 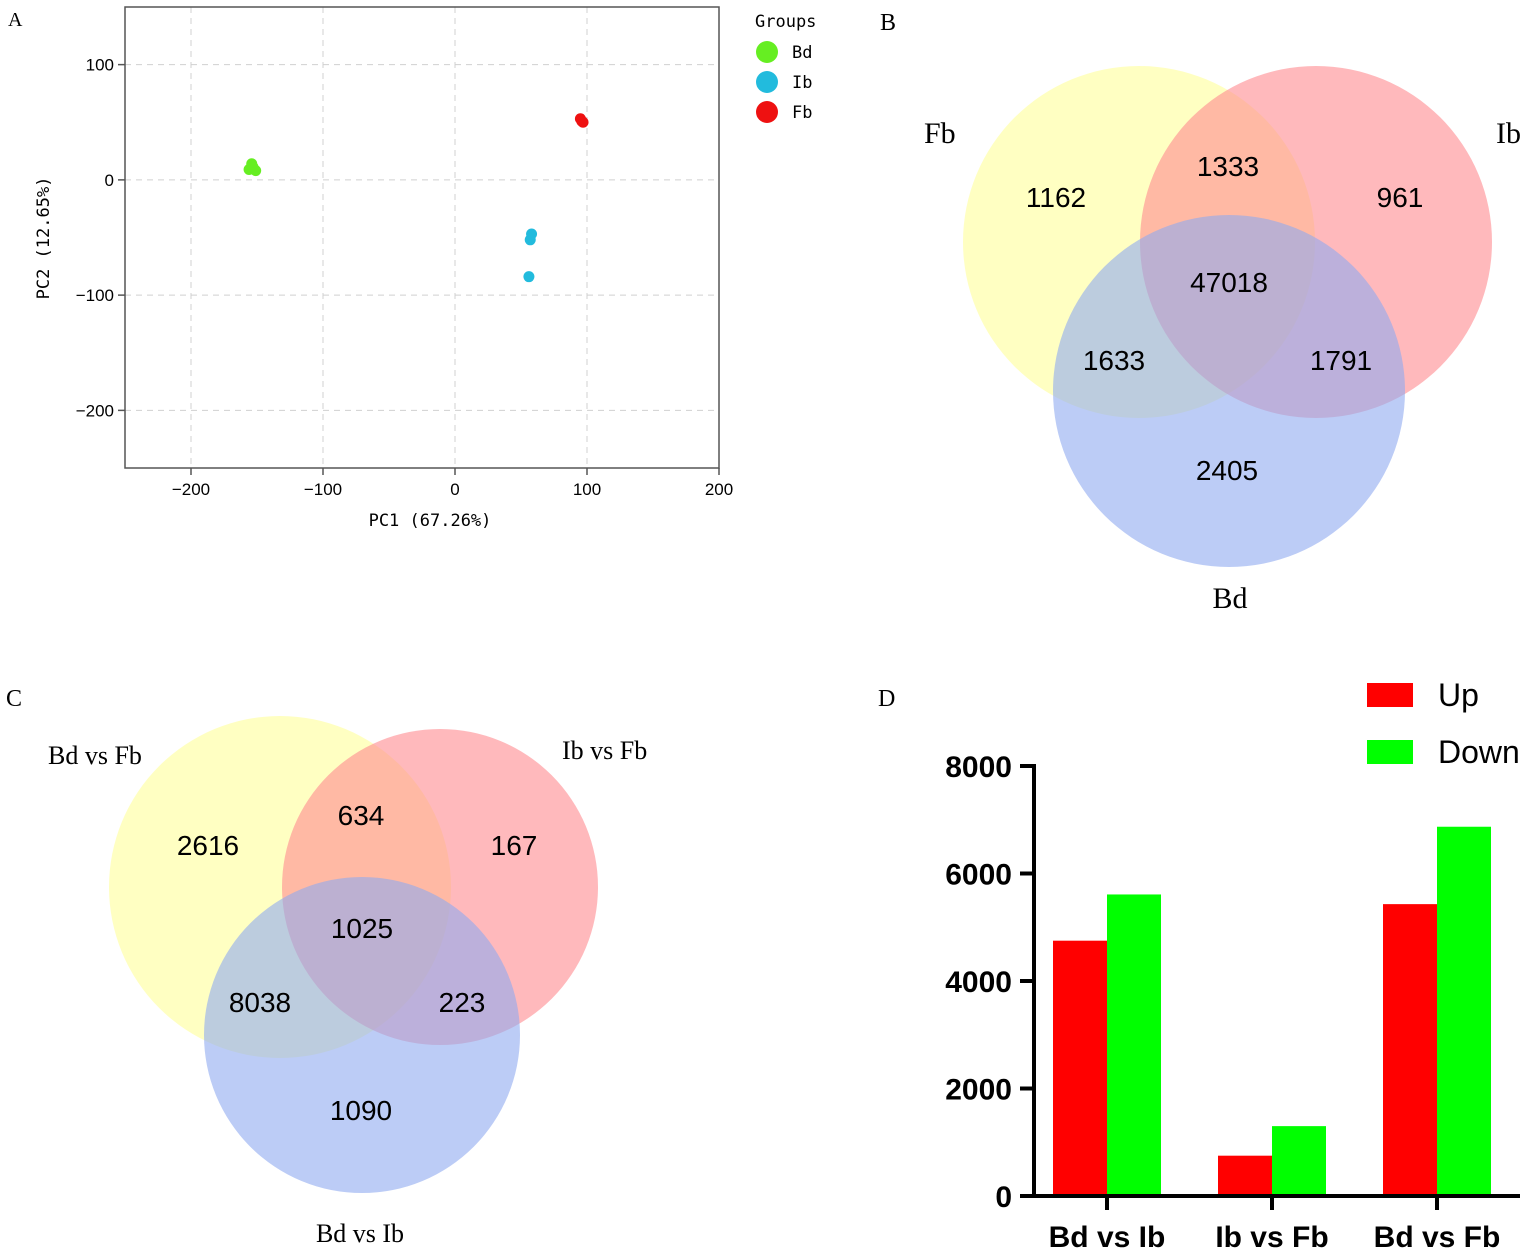 What do you see at coordinates (260, 1002) in the screenshot?
I see `venn-c-region-a-c: 8038` at bounding box center [260, 1002].